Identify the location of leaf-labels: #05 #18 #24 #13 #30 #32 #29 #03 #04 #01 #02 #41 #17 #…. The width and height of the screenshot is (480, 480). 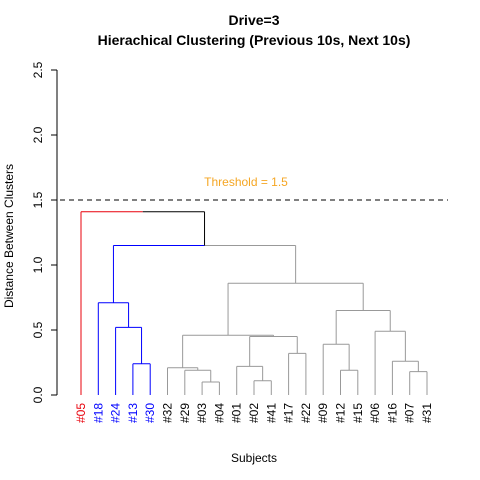
(254, 413).